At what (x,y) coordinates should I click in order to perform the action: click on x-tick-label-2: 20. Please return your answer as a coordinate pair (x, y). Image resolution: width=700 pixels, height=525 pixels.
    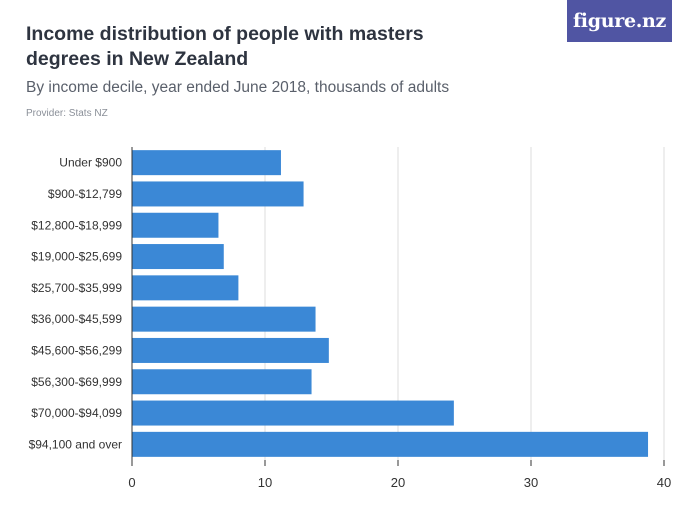
    Looking at the image, I should click on (398, 482).